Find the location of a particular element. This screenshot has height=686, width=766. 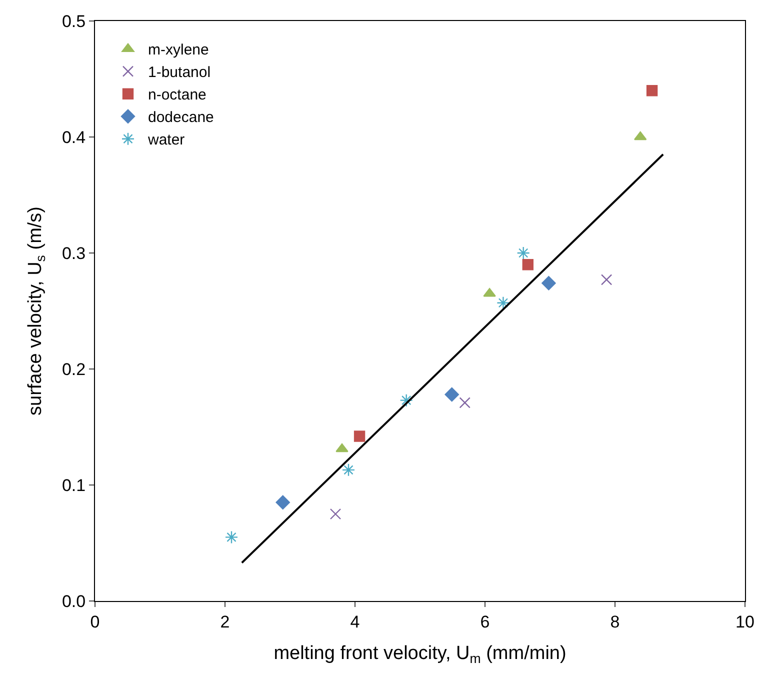

legend-label: n-octane is located at coordinates (177, 95).